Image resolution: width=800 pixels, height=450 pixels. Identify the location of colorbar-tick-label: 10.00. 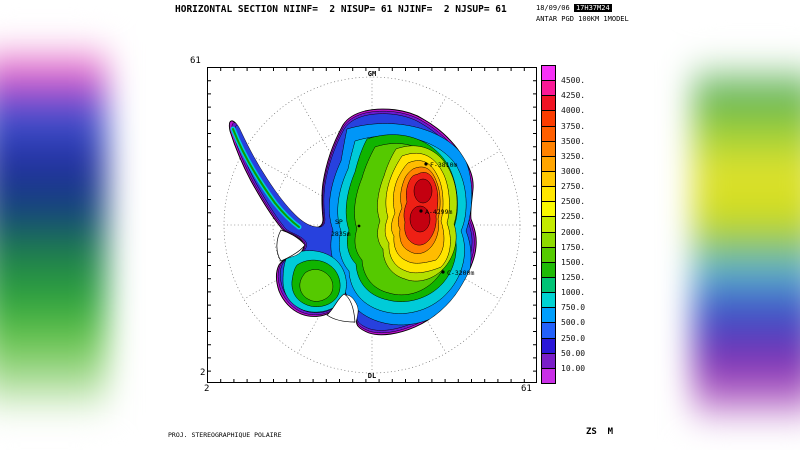
(573, 368).